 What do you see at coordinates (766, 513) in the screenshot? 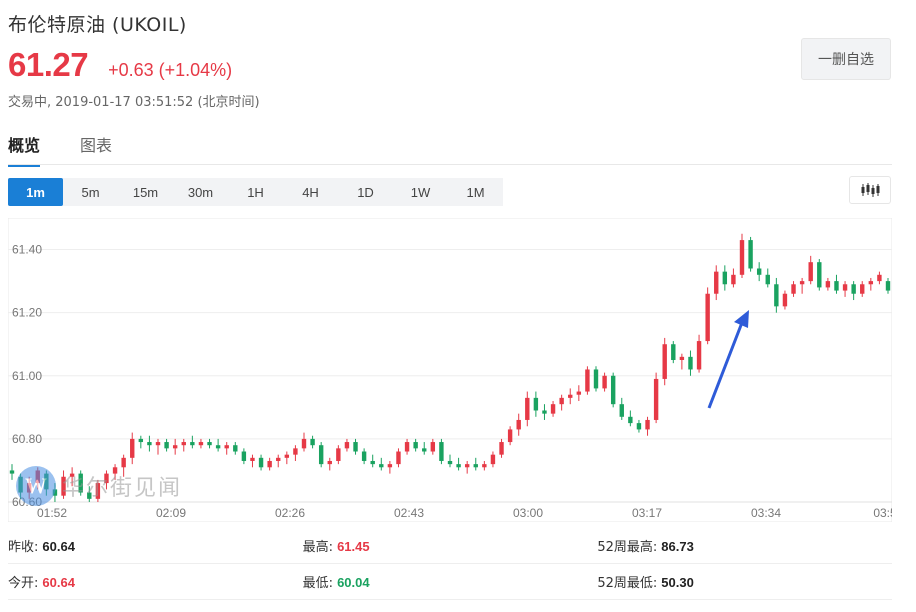
I see `x-tick-label: 03:34` at bounding box center [766, 513].